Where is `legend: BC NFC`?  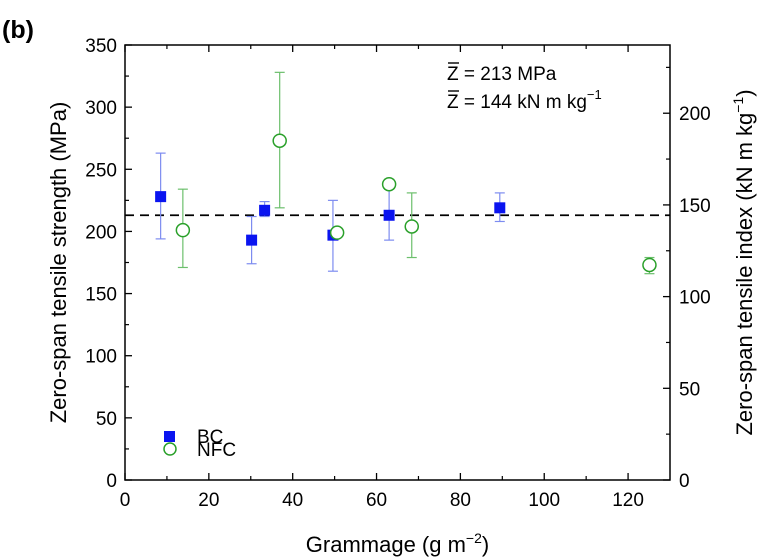
legend: BC NFC is located at coordinates (199, 444).